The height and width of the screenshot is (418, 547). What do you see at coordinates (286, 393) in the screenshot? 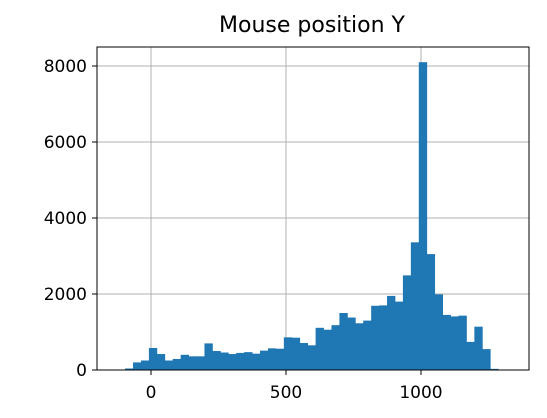
I see `x-tick-label: 500` at bounding box center [286, 393].